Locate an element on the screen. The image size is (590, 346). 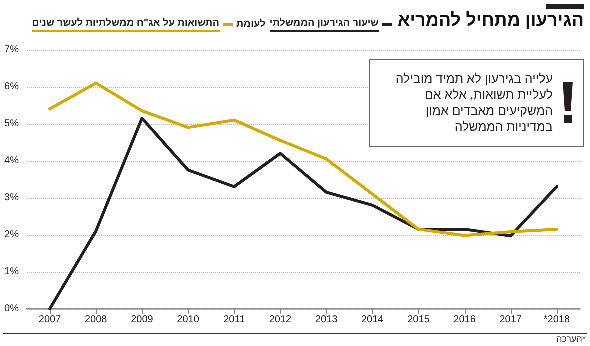
chart-subtitle: לעומת is located at coordinates (251, 24).